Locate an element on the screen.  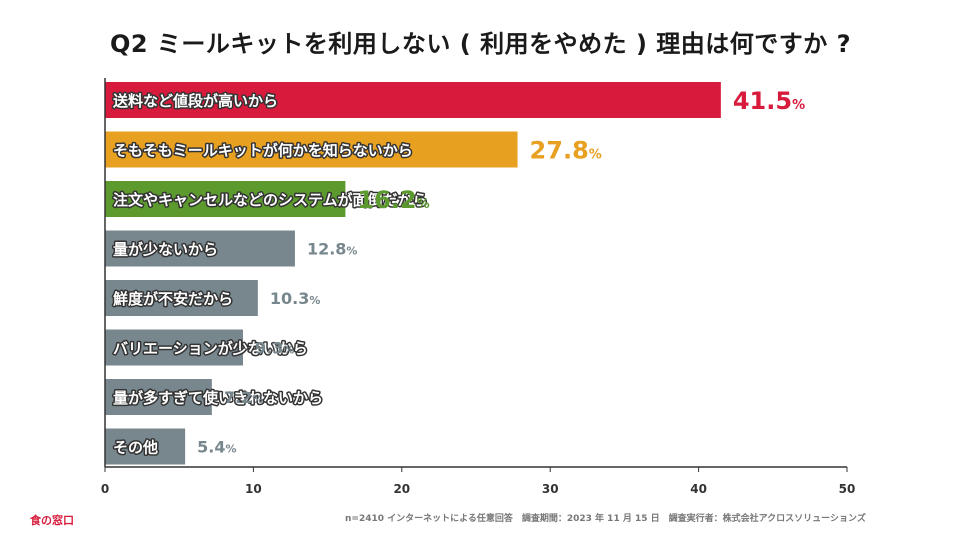
bar-category-label: 量が多すぎて使いきれないから is located at coordinates (218, 398).